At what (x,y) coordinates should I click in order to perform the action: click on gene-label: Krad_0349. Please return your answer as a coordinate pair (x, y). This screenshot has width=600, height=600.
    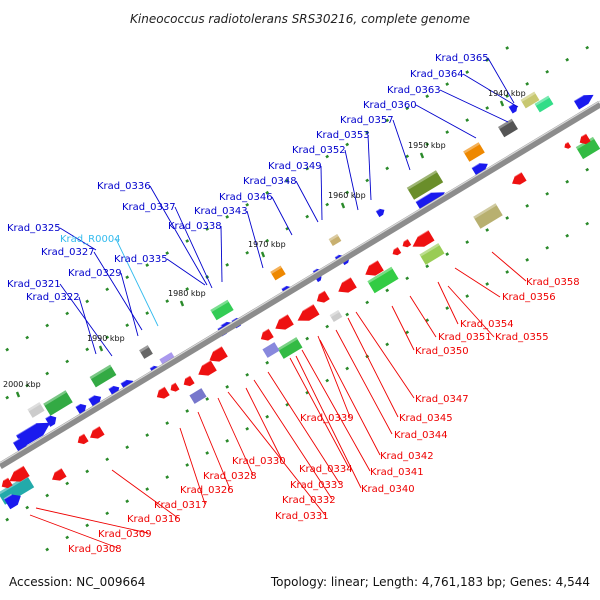
    Looking at the image, I should click on (295, 166).